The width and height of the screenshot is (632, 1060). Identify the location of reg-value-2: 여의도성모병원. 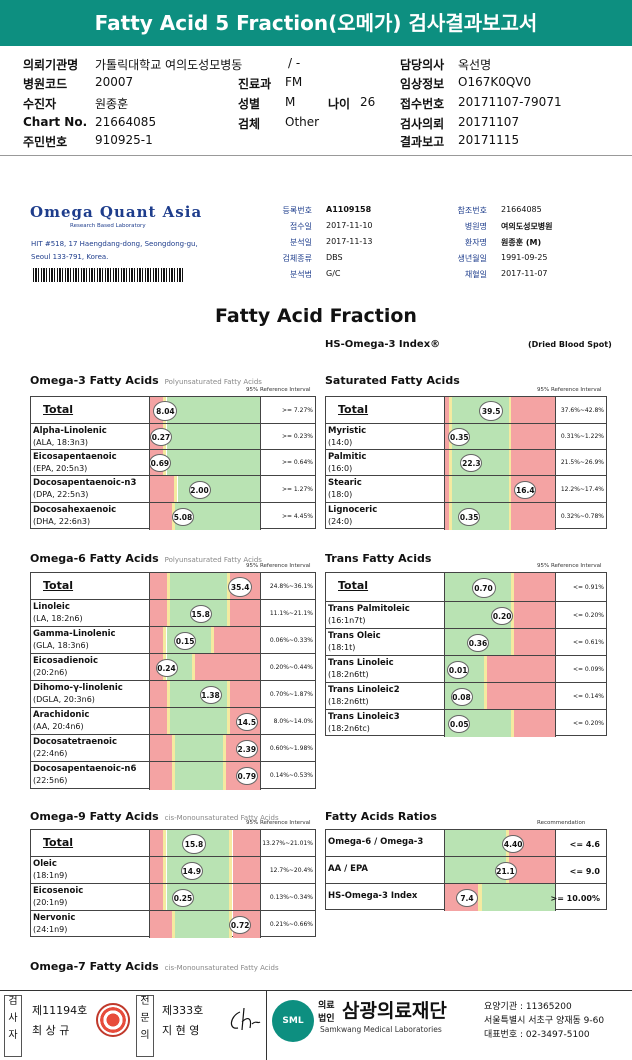
(527, 226).